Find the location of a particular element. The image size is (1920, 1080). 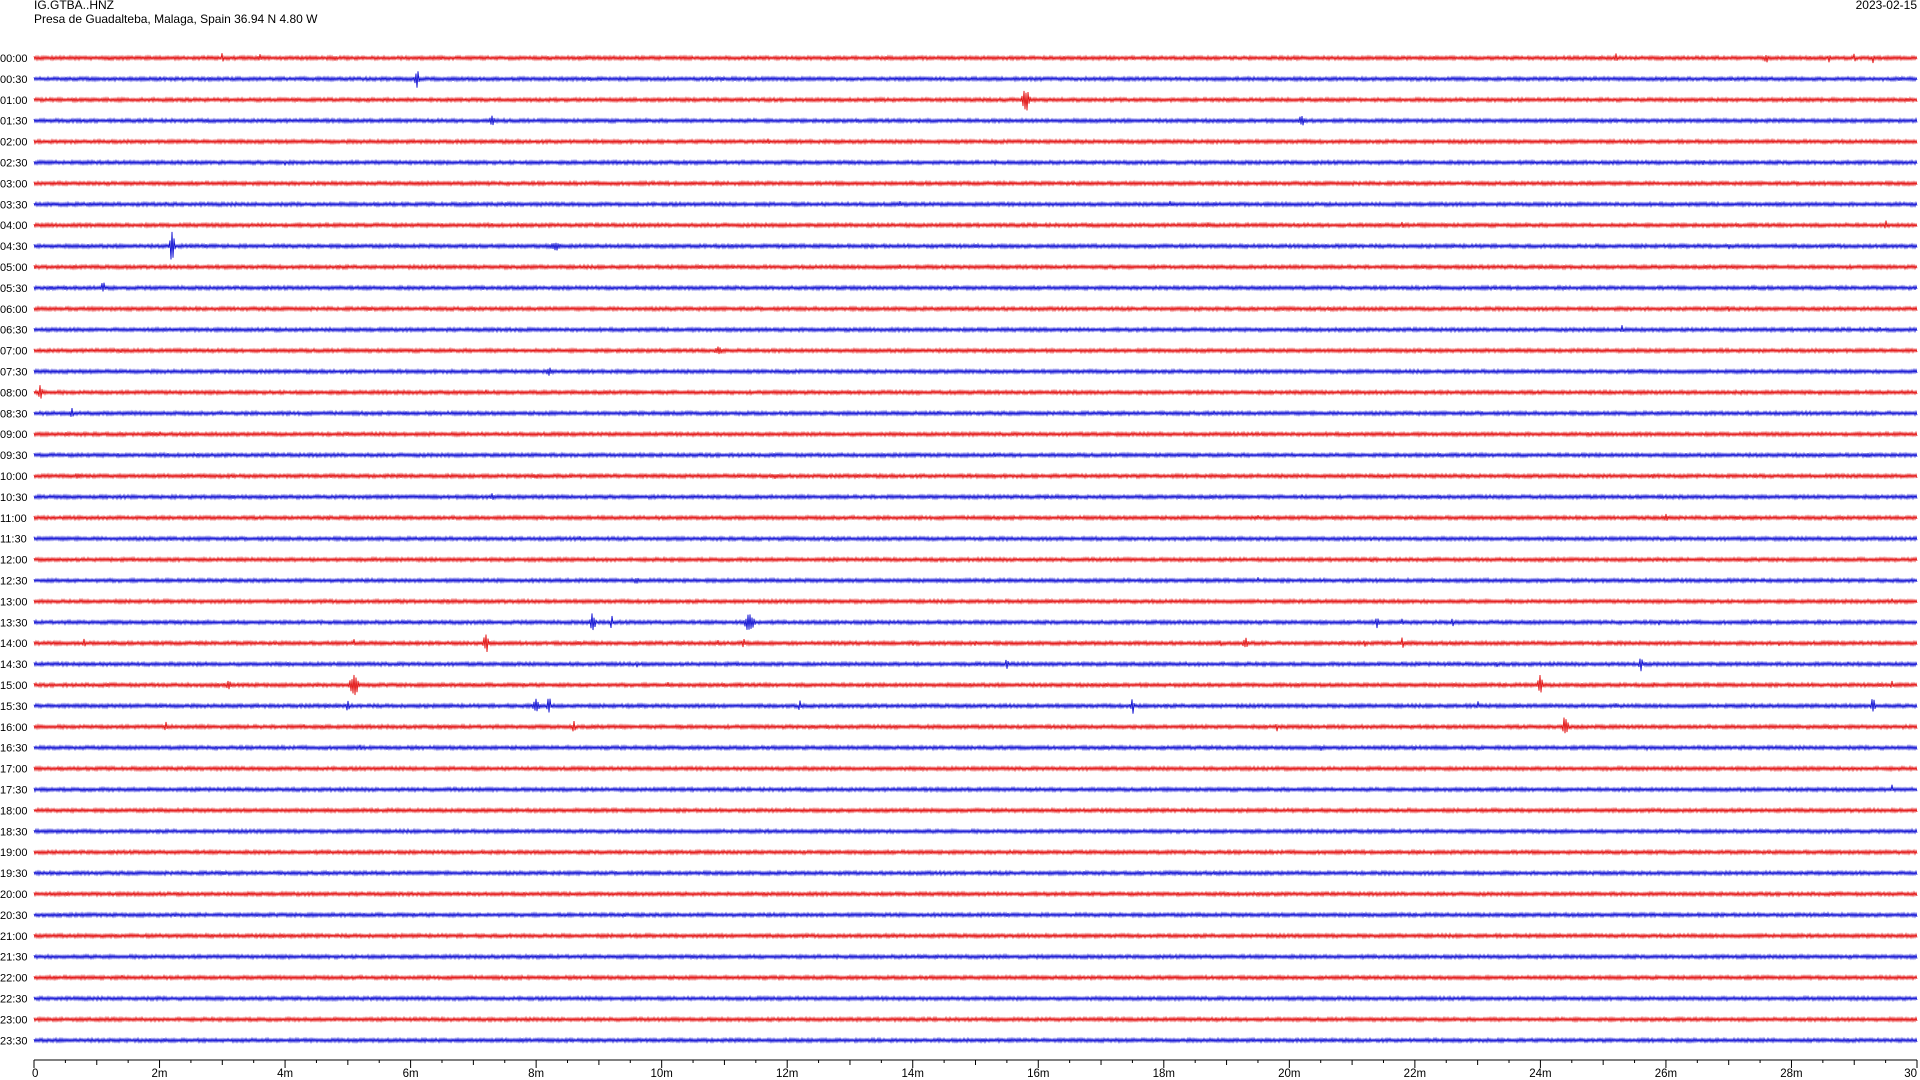

row-label-1500: 15:00 is located at coordinates (14, 686).